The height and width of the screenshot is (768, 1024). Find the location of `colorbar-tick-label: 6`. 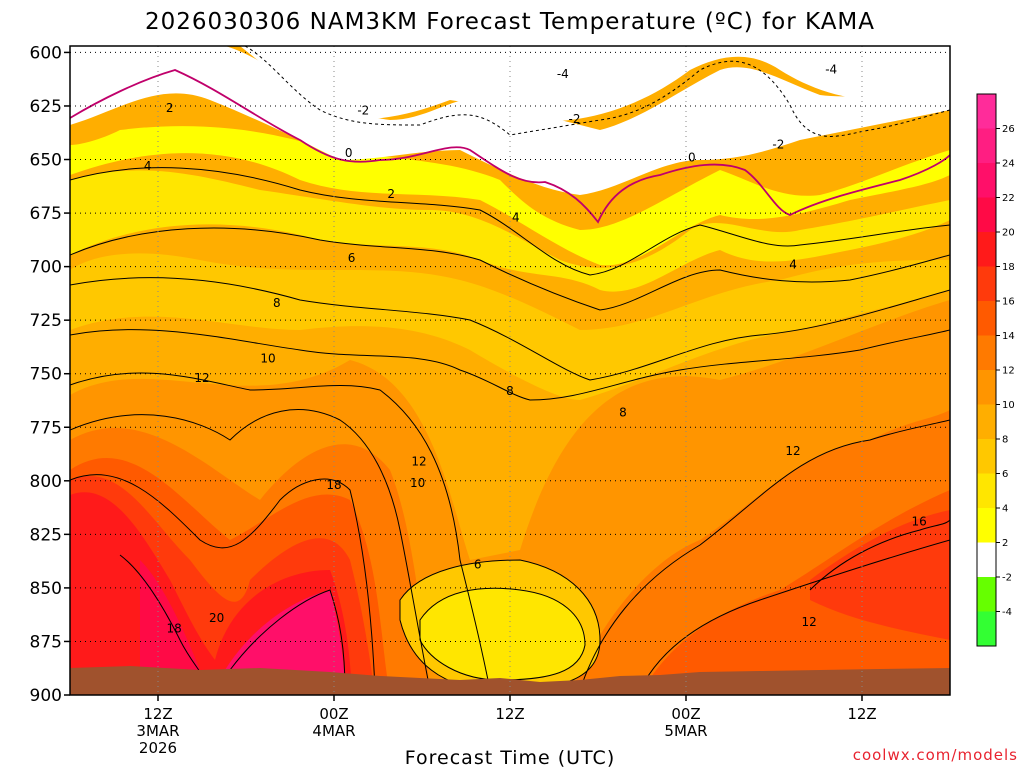

colorbar-tick-label: 6 is located at coordinates (1005, 474).